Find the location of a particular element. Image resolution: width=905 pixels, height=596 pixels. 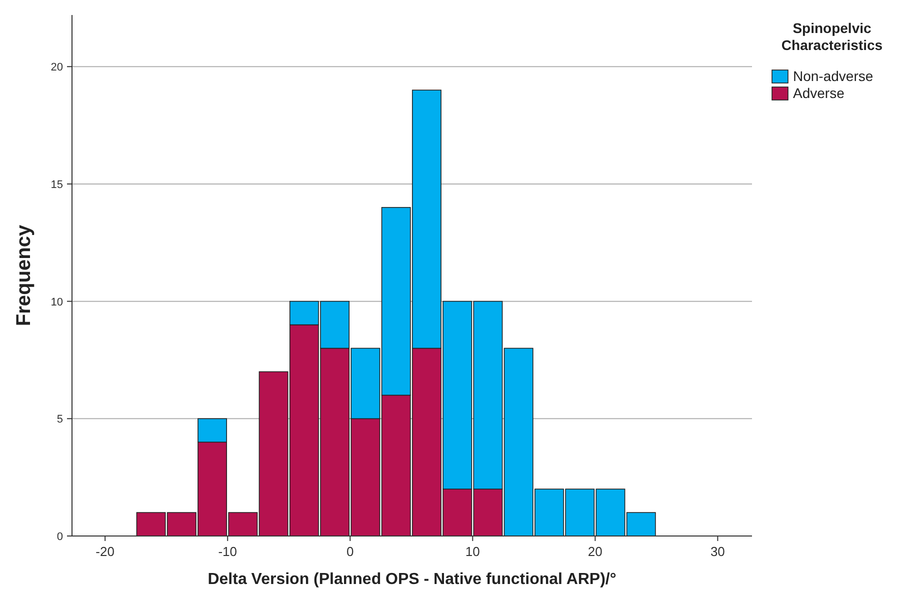

x-tick-label: -20 is located at coordinates (105, 551).